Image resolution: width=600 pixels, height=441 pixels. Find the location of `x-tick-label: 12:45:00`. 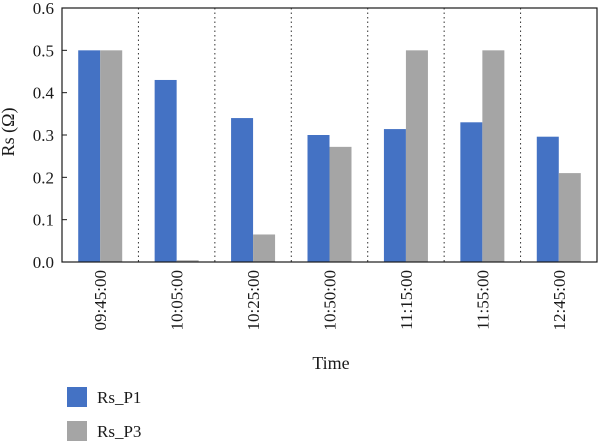

x-tick-label: 12:45:00 is located at coordinates (559, 300).